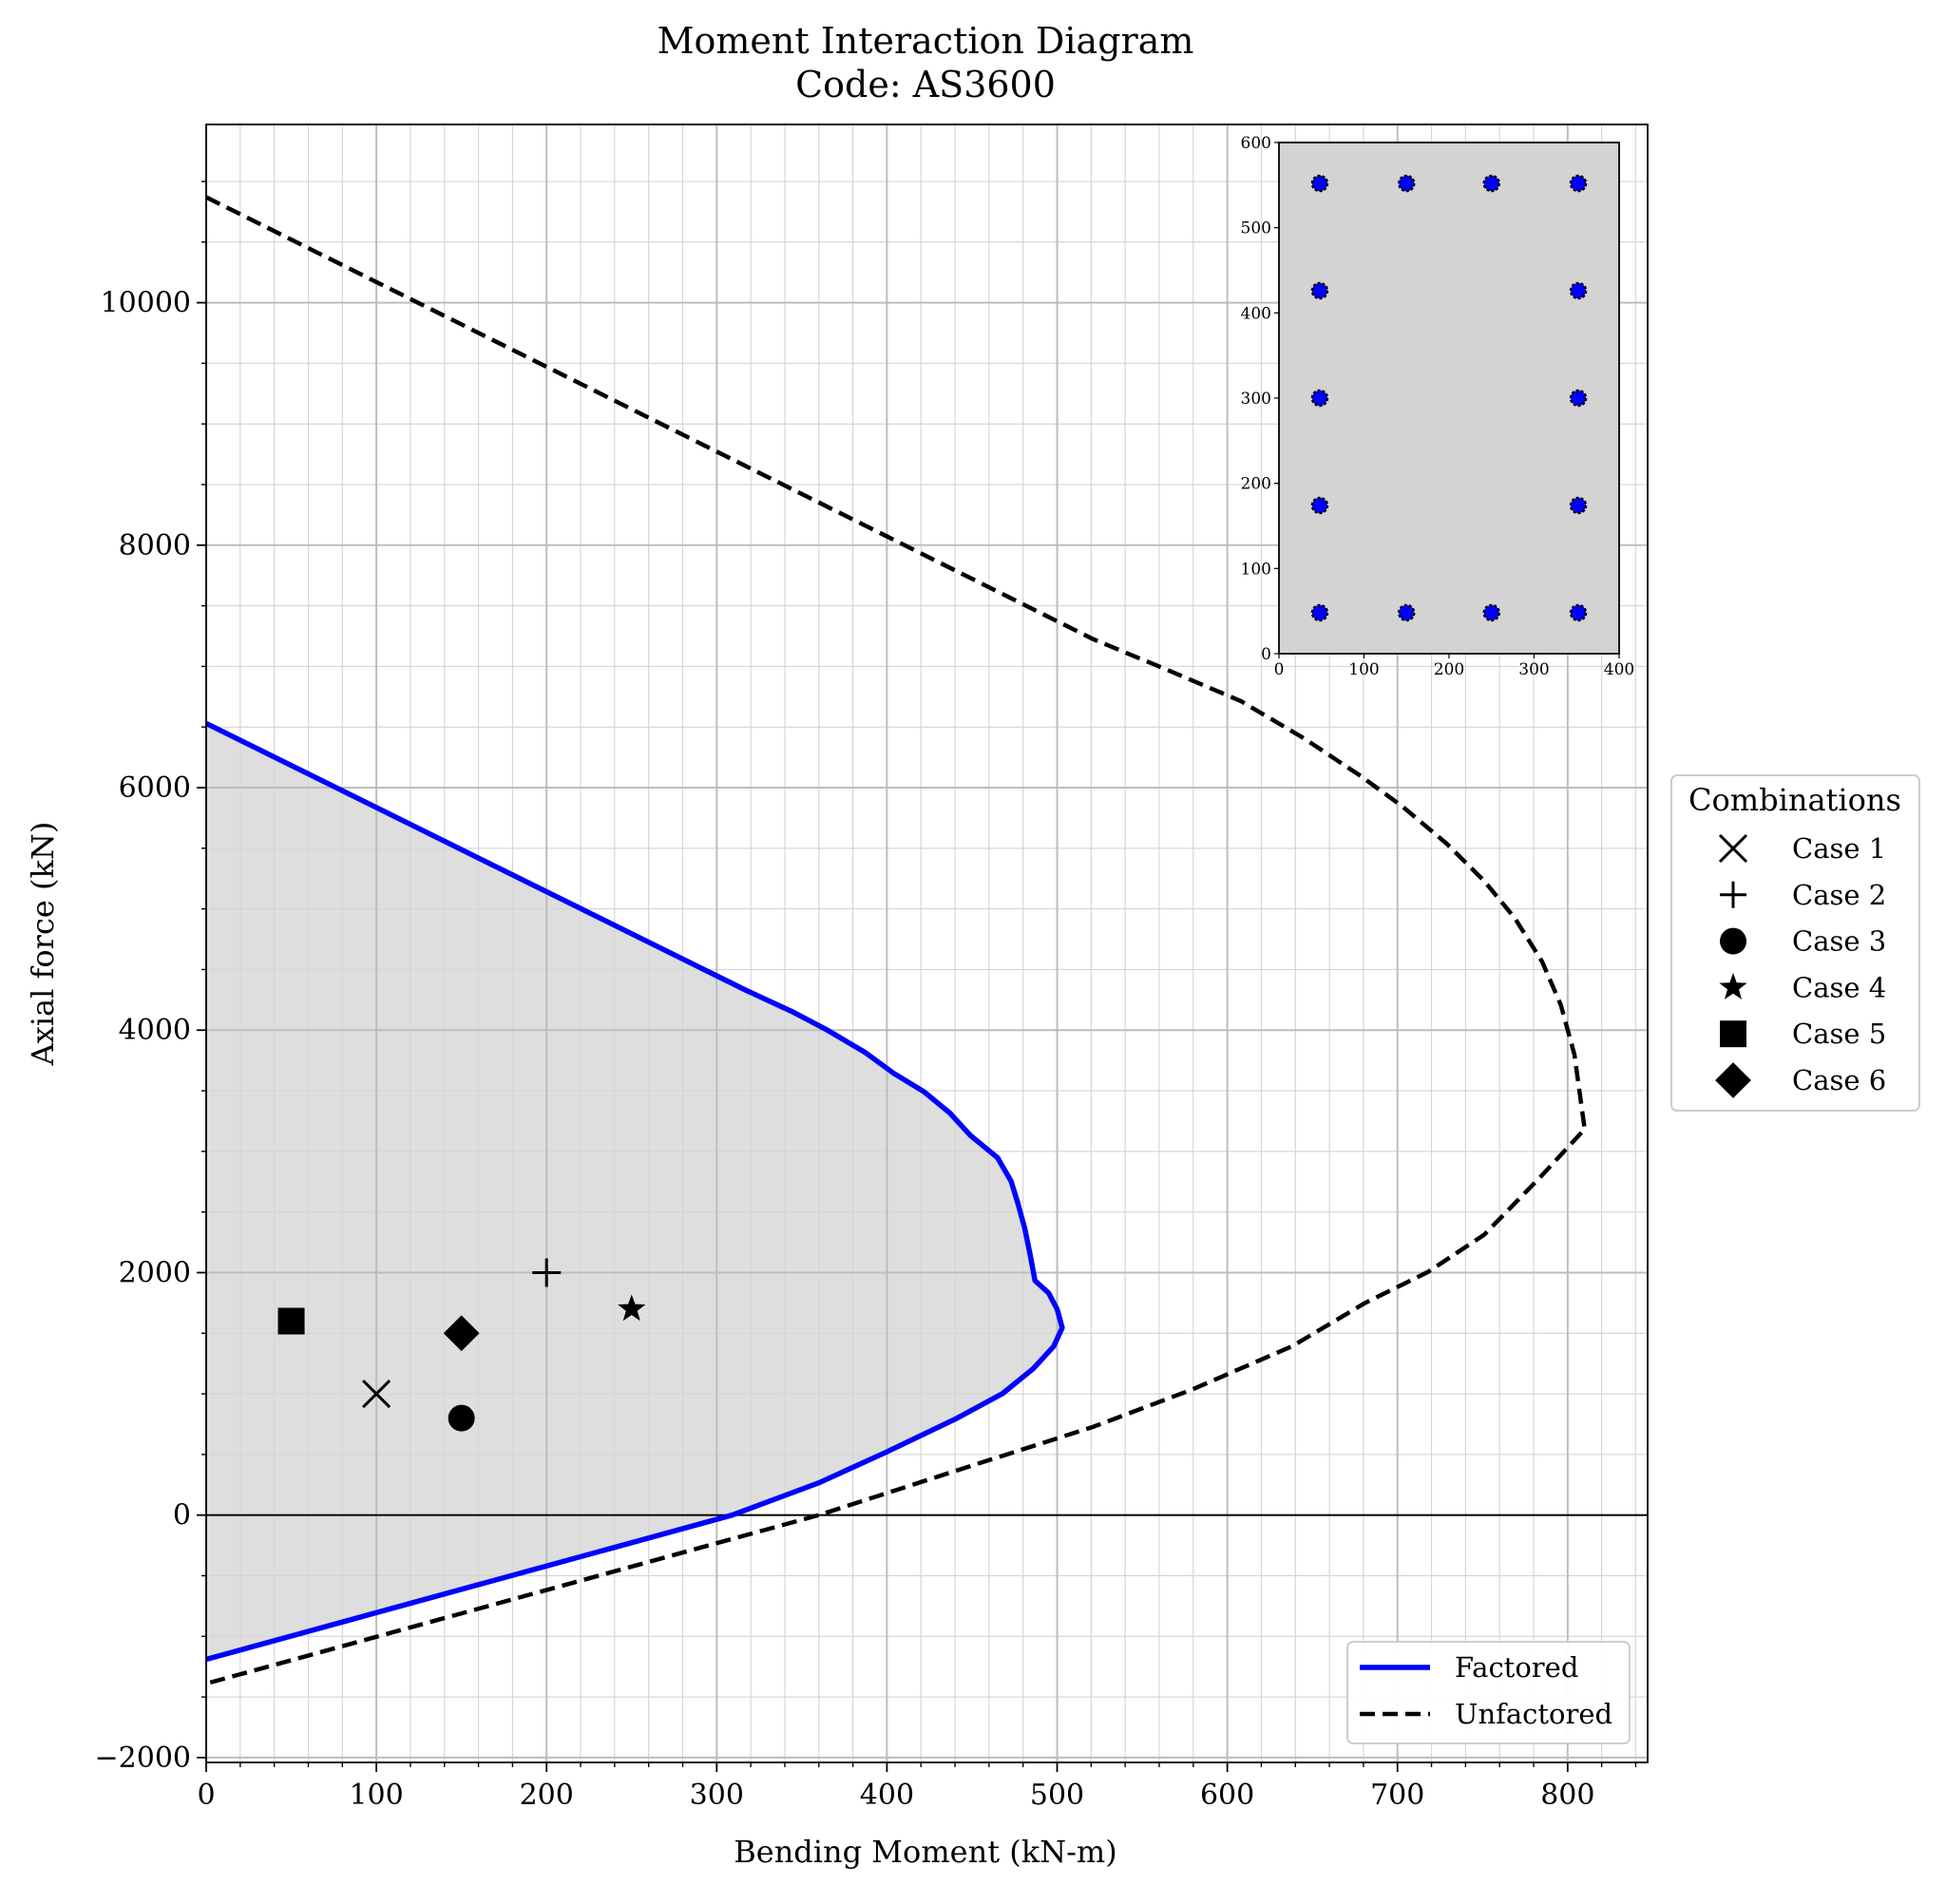 The height and width of the screenshot is (1904, 1946). Describe the element at coordinates (376, 1795) in the screenshot. I see `x-tick-label: 100` at that location.